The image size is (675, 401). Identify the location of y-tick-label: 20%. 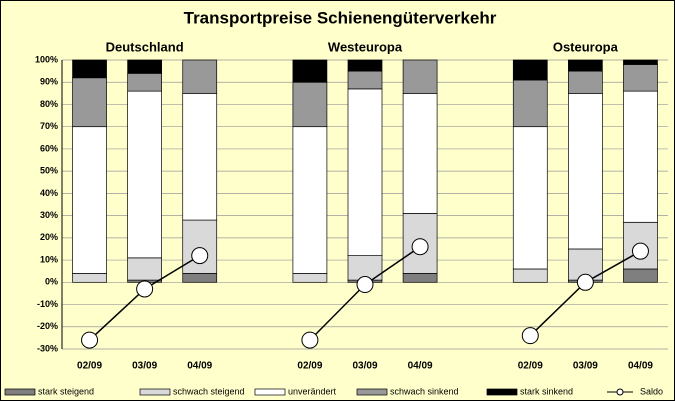
(49, 237).